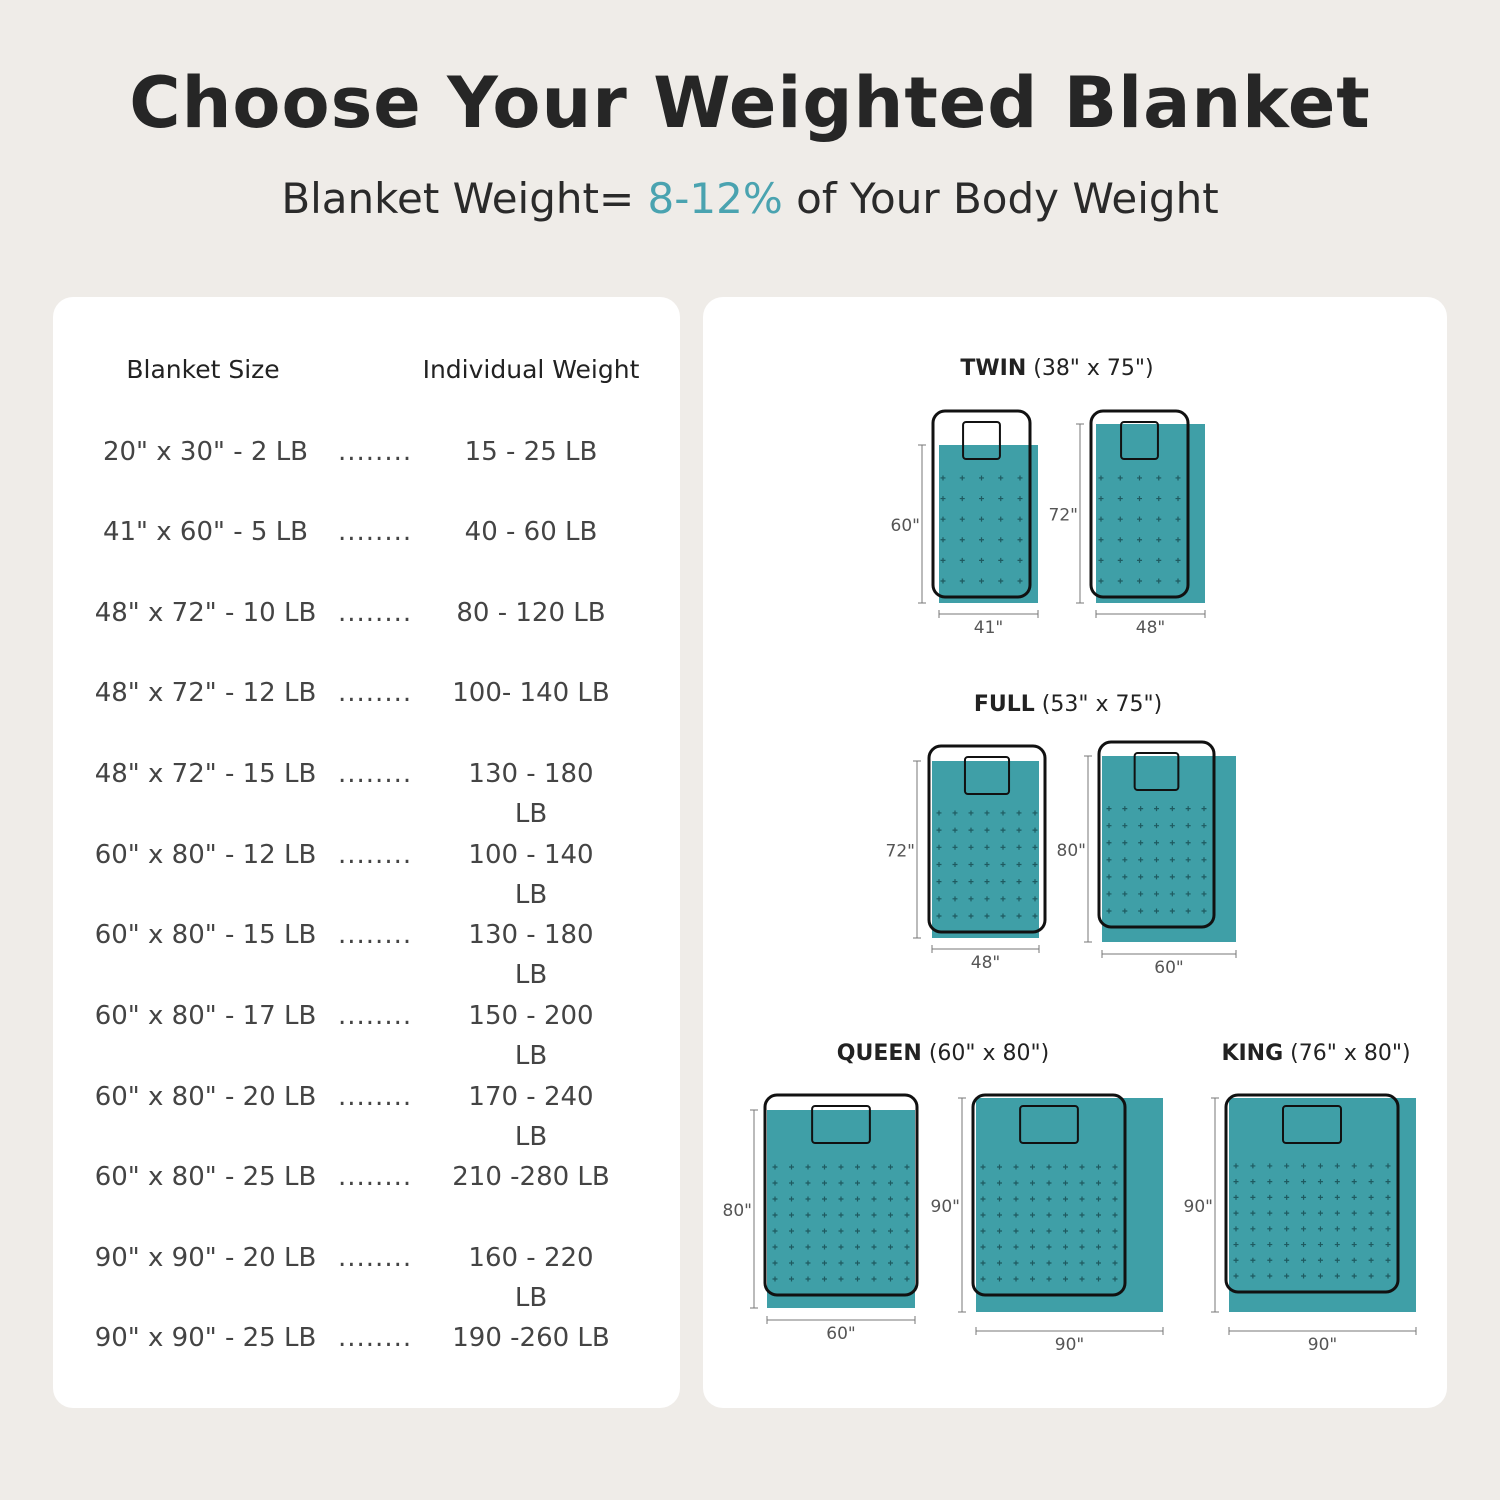 This screenshot has width=1500, height=1500. Describe the element at coordinates (531, 369) in the screenshot. I see `header-individual-weight: Individual Weight` at that location.